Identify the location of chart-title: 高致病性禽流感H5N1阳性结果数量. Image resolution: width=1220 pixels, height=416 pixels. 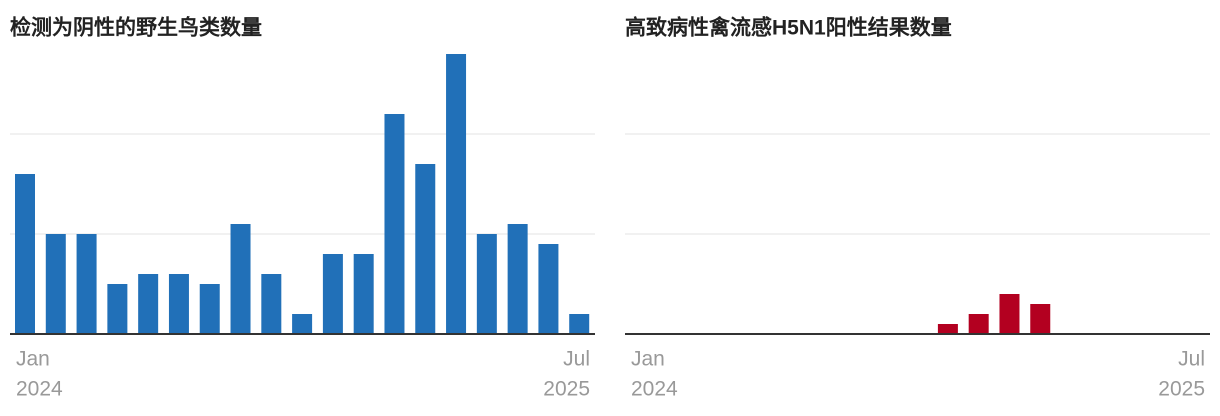
(788, 28).